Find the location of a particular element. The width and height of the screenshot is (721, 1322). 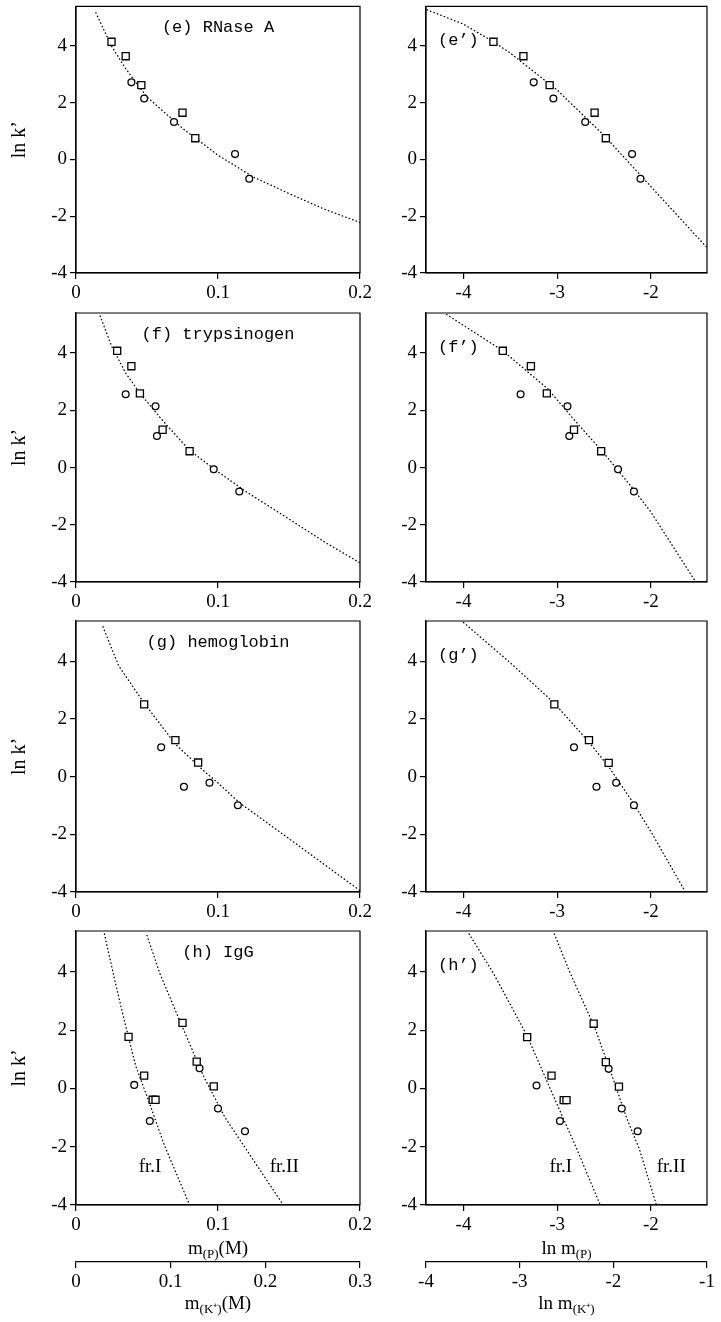

x2-tick-label: 0.2 is located at coordinates (265, 1281).